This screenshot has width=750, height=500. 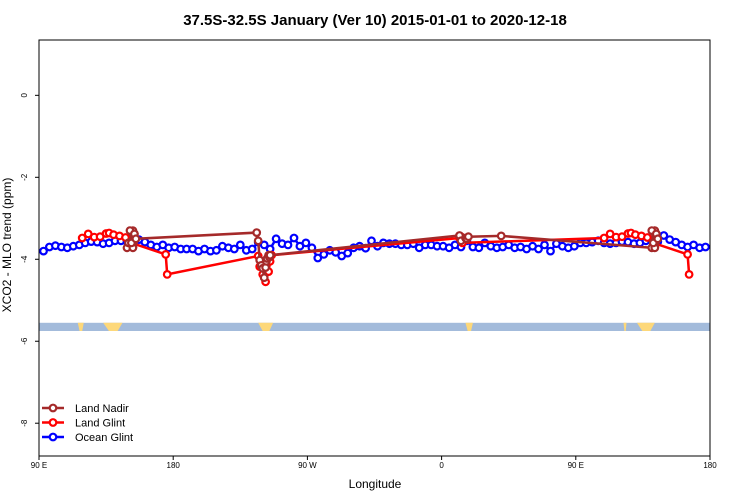 What do you see at coordinates (29, 260) in the screenshot?
I see `y-axis: 0 -2 -4 -6 -8` at bounding box center [29, 260].